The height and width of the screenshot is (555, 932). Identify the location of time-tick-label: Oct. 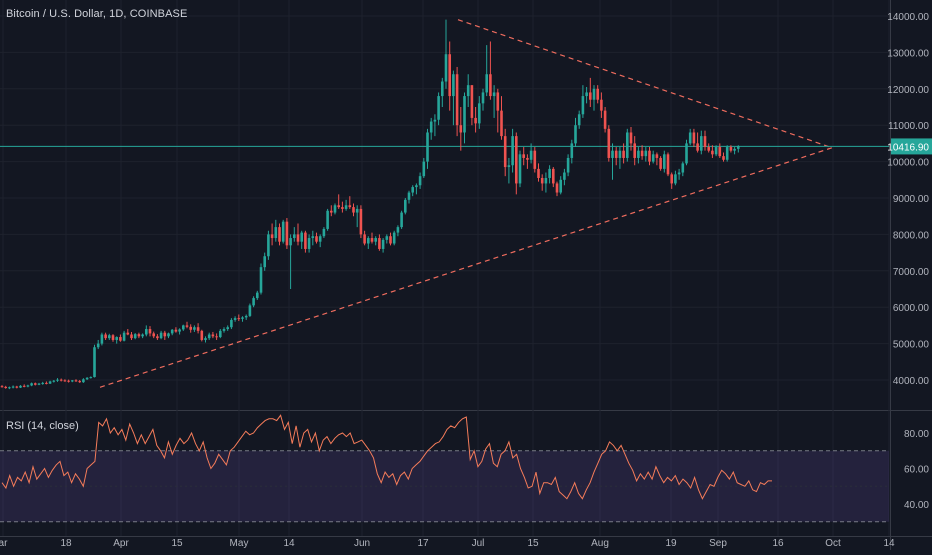
(833, 543).